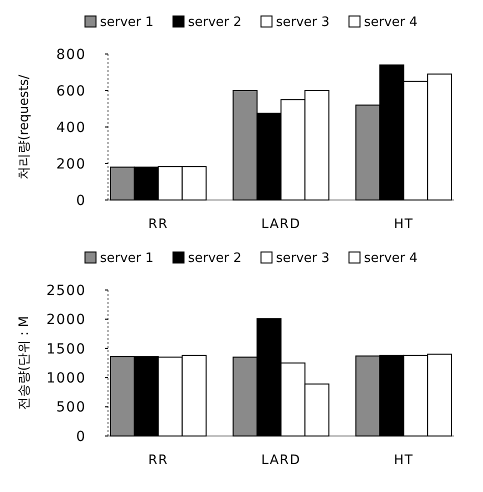  Describe the element at coordinates (66, 320) in the screenshot. I see `y-tick-label: 2000` at that location.